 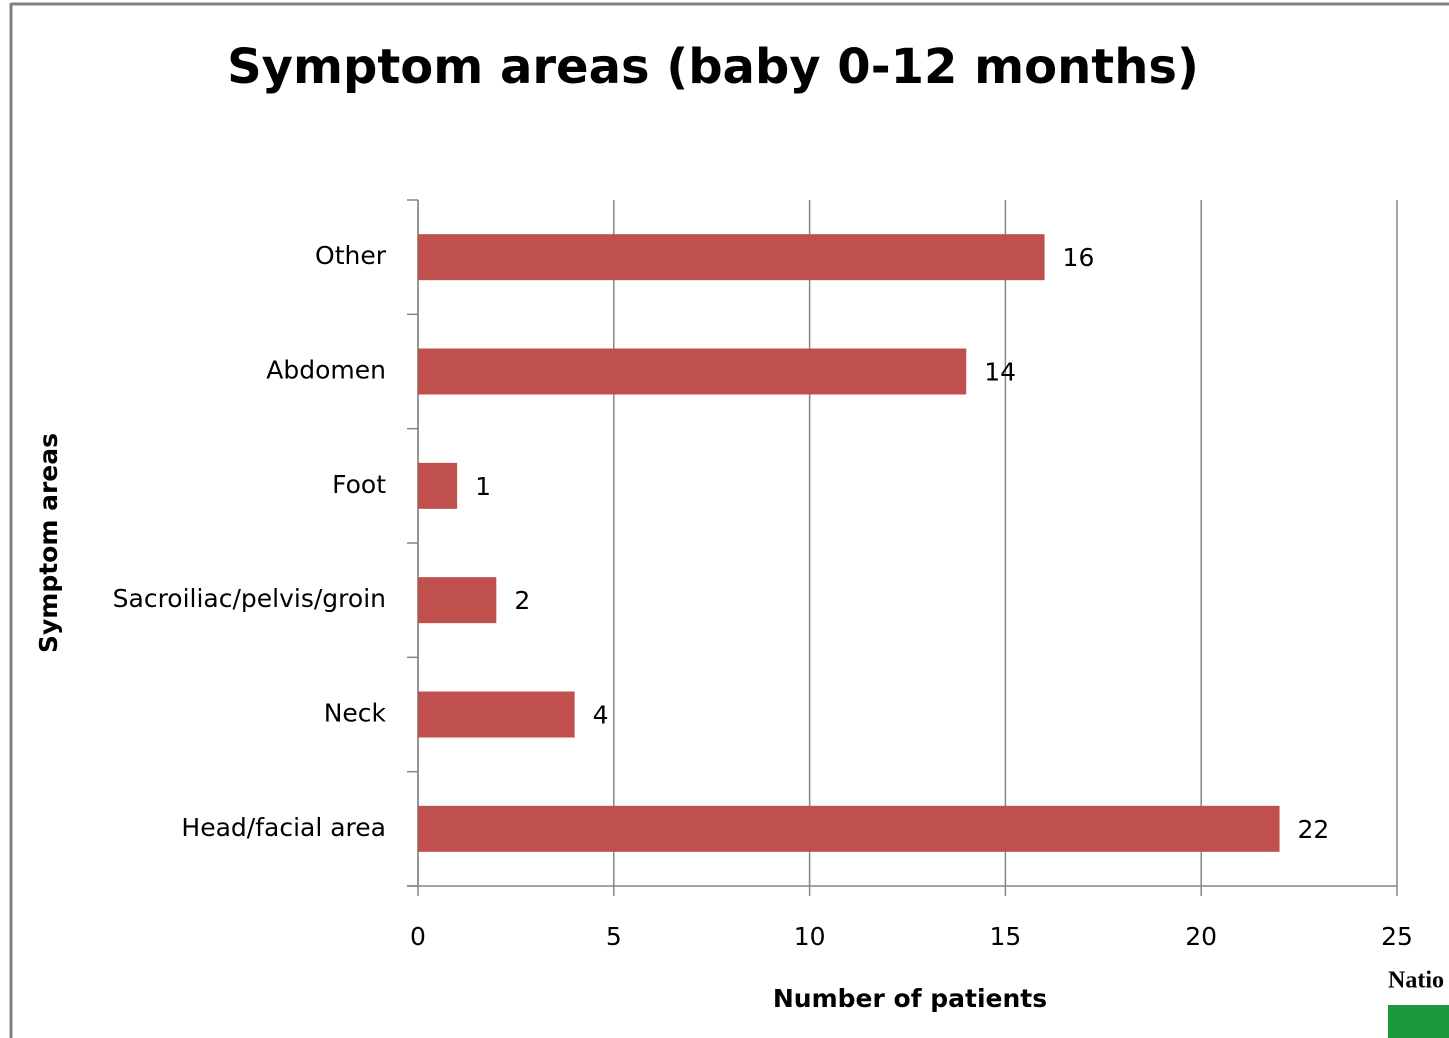 What do you see at coordinates (48, 543) in the screenshot?
I see `y-axis-title: Symptom areas` at bounding box center [48, 543].